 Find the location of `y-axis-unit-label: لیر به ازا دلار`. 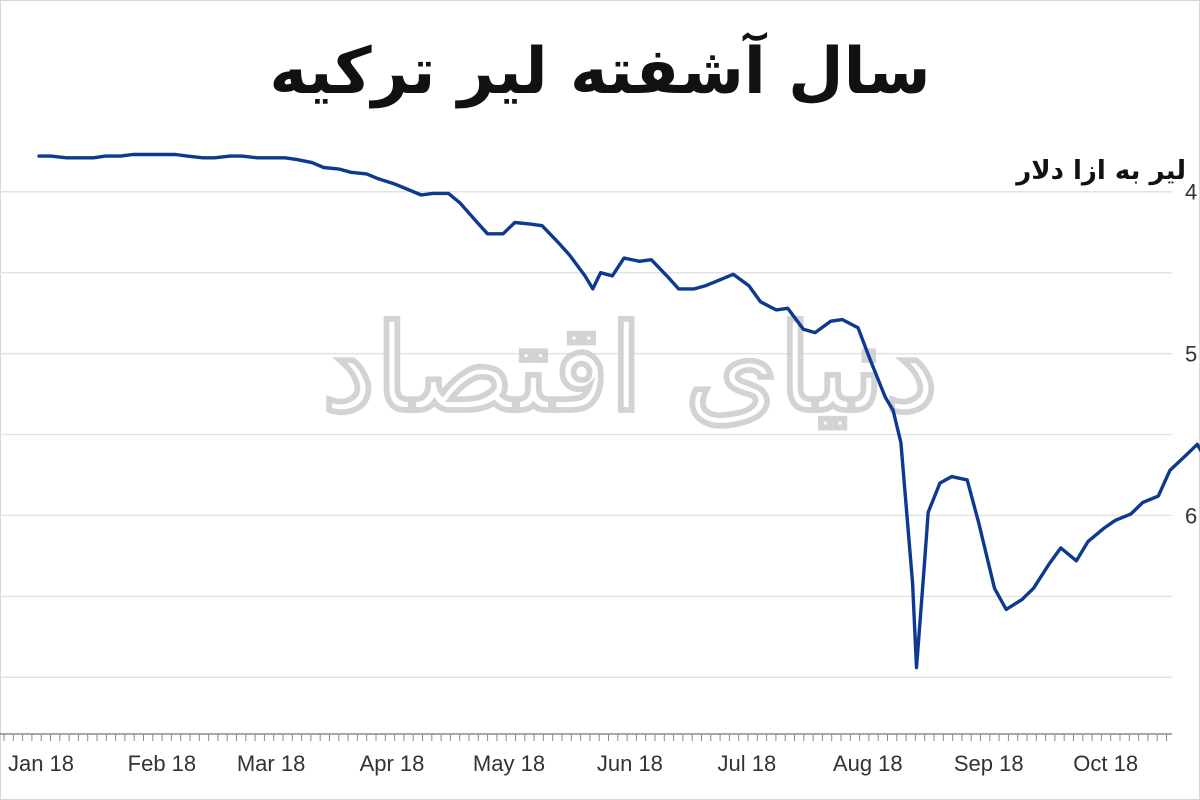

y-axis-unit-label: لیر به ازا دلار is located at coordinates (1101, 171).